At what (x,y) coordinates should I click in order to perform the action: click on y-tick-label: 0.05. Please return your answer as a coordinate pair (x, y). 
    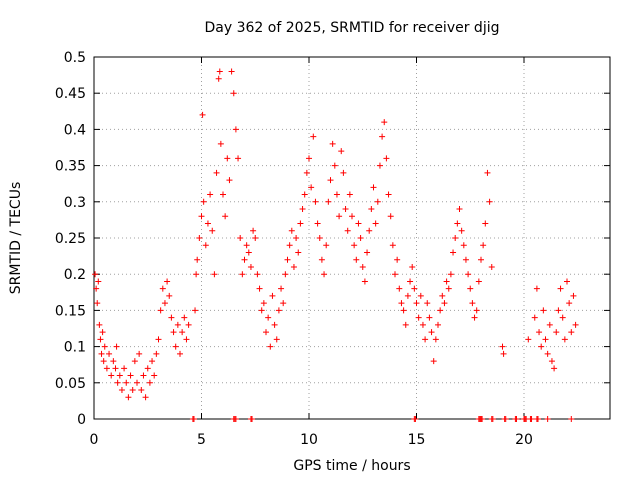
    Looking at the image, I should click on (70, 384).